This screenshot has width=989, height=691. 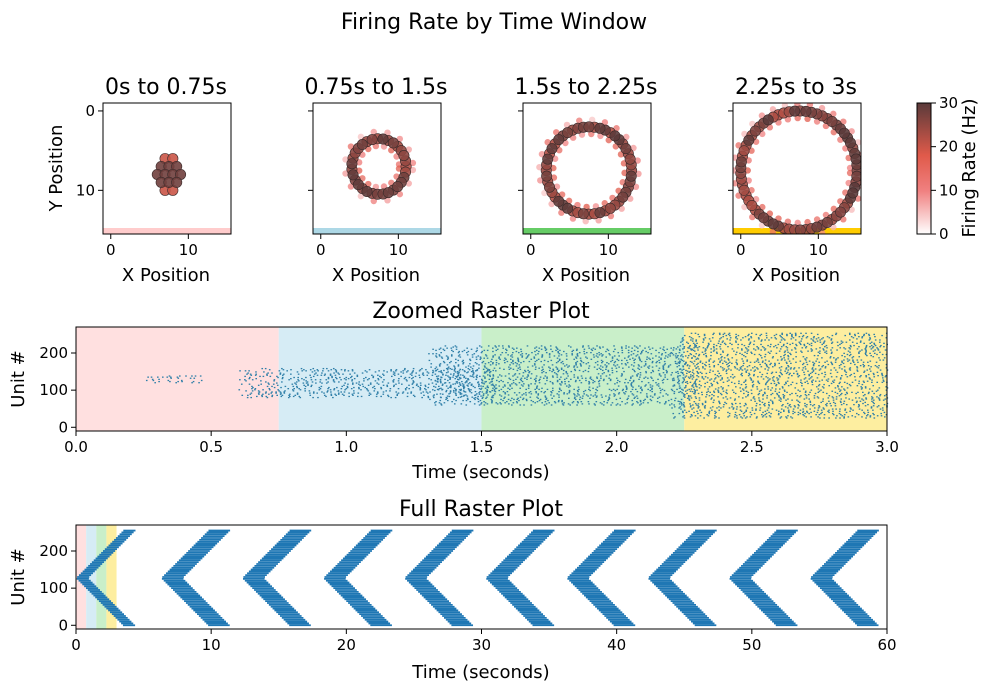 What do you see at coordinates (480, 472) in the screenshot?
I see `zoomed-raster-xlabel: Time (seconds)` at bounding box center [480, 472].